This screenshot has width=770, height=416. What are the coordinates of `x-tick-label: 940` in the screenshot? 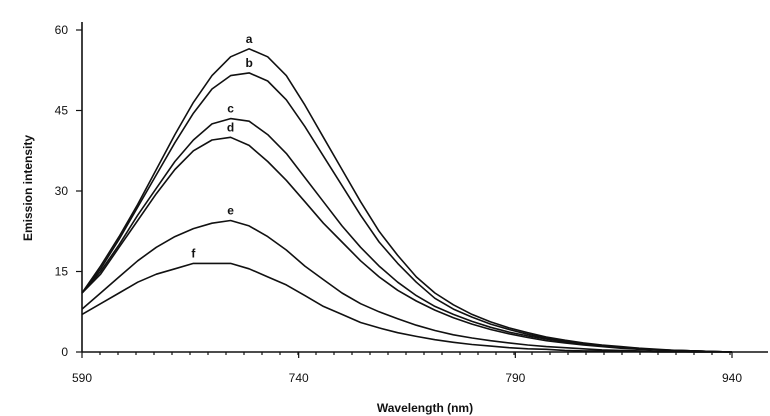 It's located at (732, 378).